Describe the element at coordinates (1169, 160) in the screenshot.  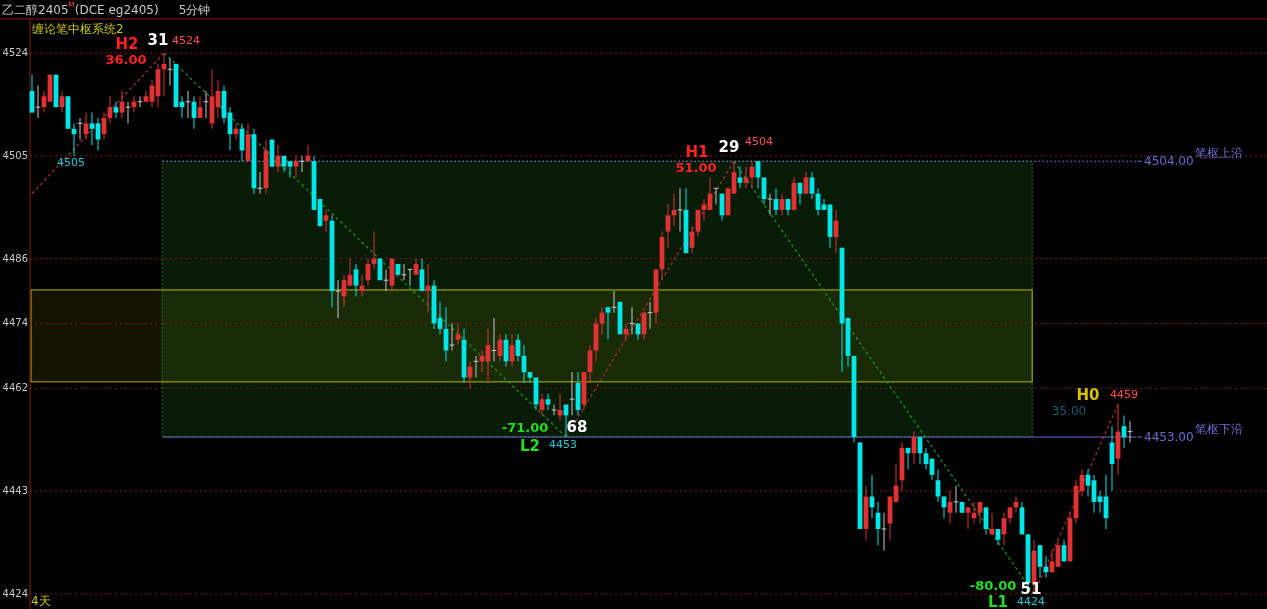
I see `ref-line-label: 4504.00` at that location.